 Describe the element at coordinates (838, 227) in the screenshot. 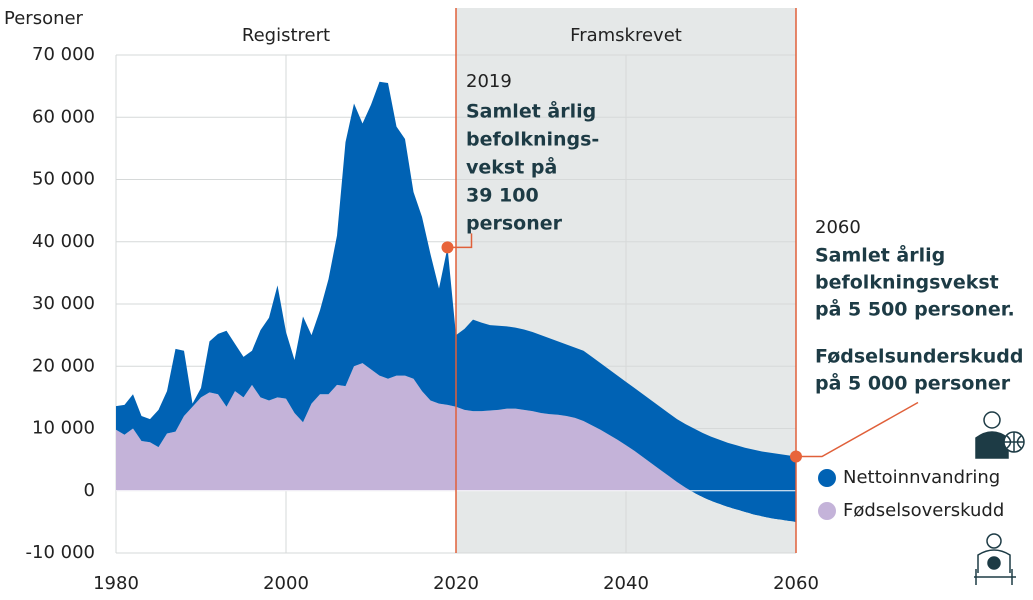

I see `annotation-year: 2060` at that location.